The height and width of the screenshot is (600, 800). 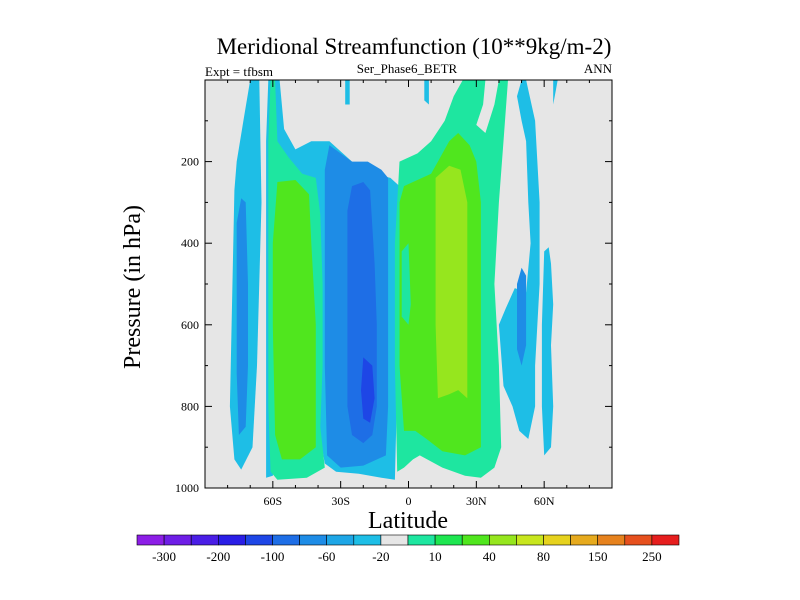 What do you see at coordinates (272, 501) in the screenshot?
I see `x-tick-label: 60S` at bounding box center [272, 501].